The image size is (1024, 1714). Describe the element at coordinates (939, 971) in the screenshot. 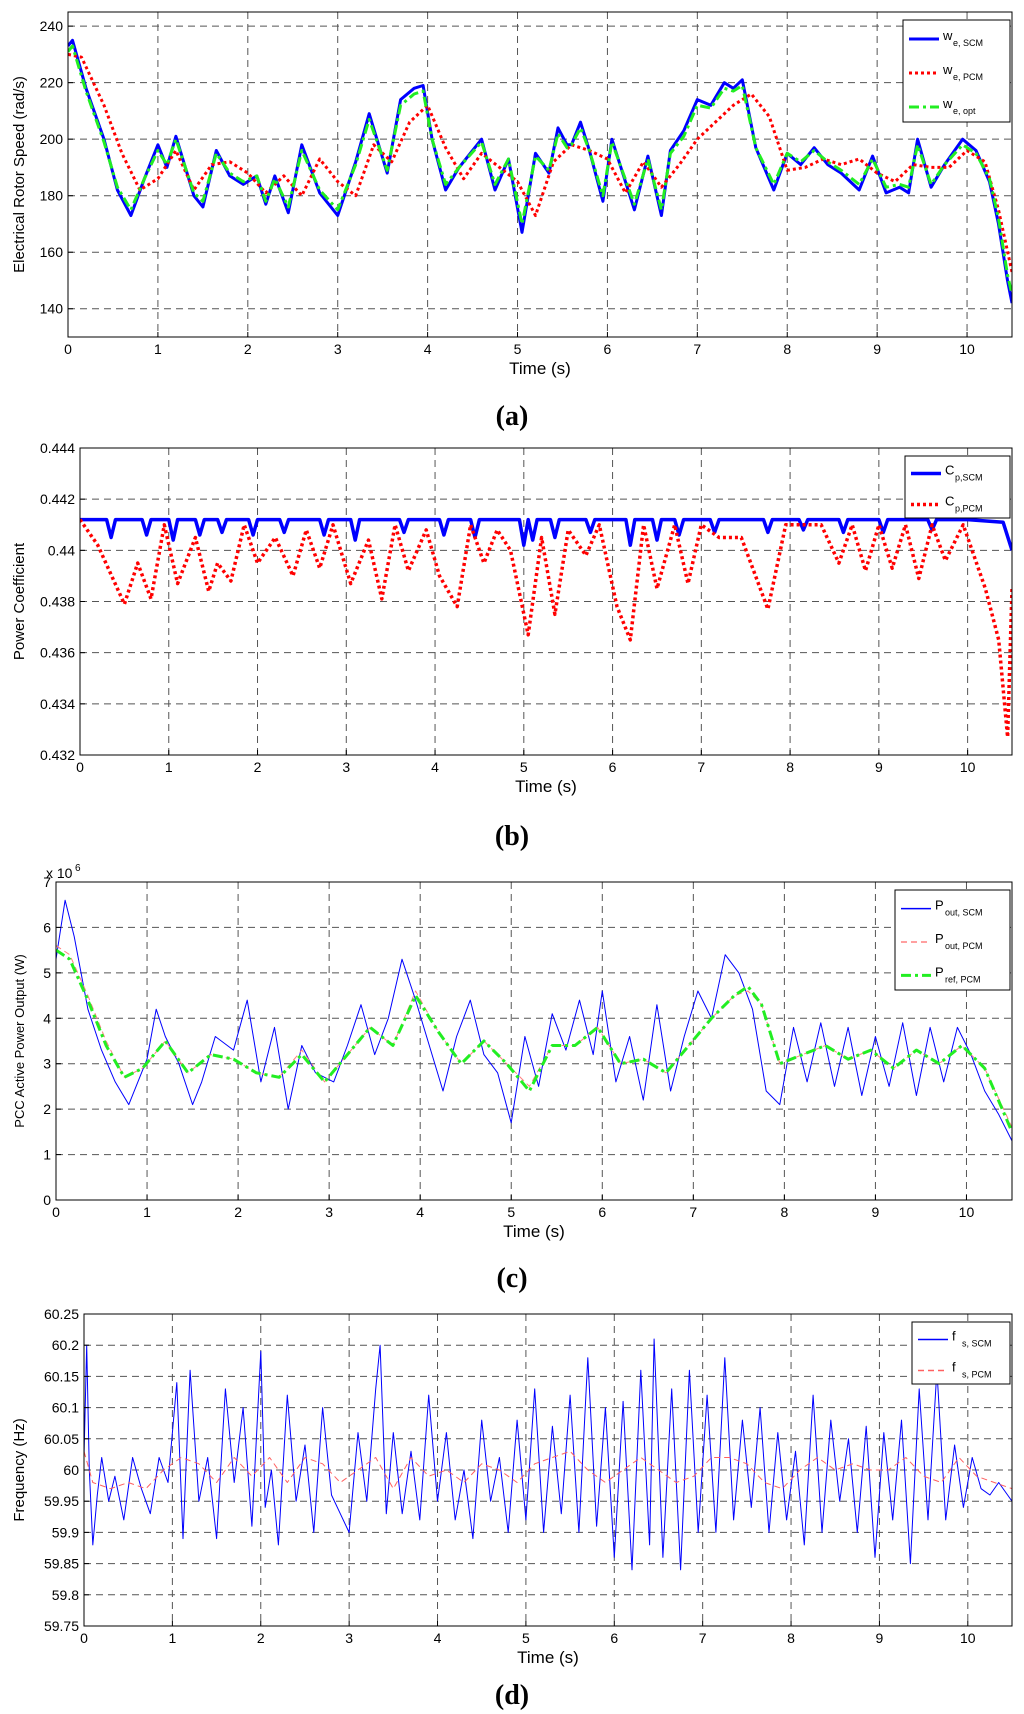

I see `legend-label-3: P` at that location.